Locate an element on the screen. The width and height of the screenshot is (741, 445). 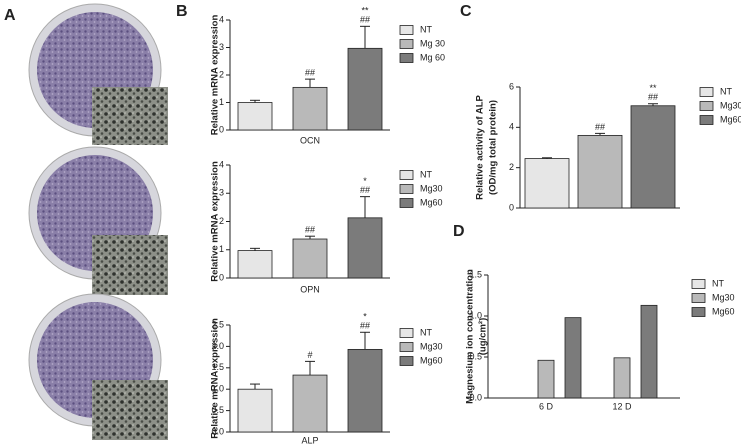
x-tick-label: 6 D is located at coordinates (546, 406).